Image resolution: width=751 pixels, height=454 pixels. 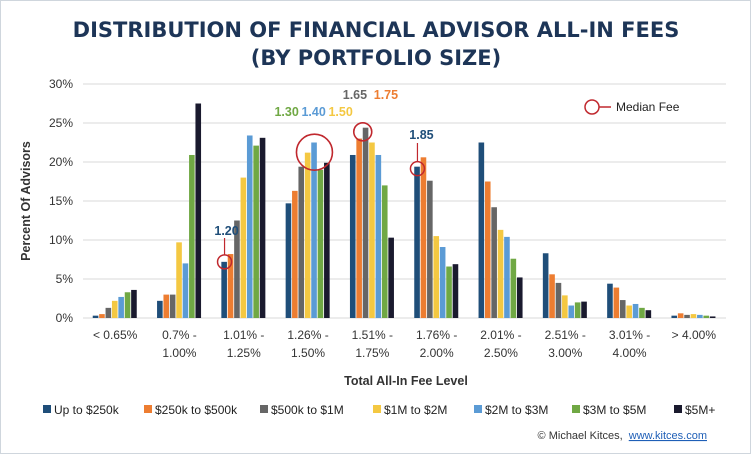 What do you see at coordinates (406, 381) in the screenshot?
I see `x-axis-label: Total All-In Fee Level` at bounding box center [406, 381].